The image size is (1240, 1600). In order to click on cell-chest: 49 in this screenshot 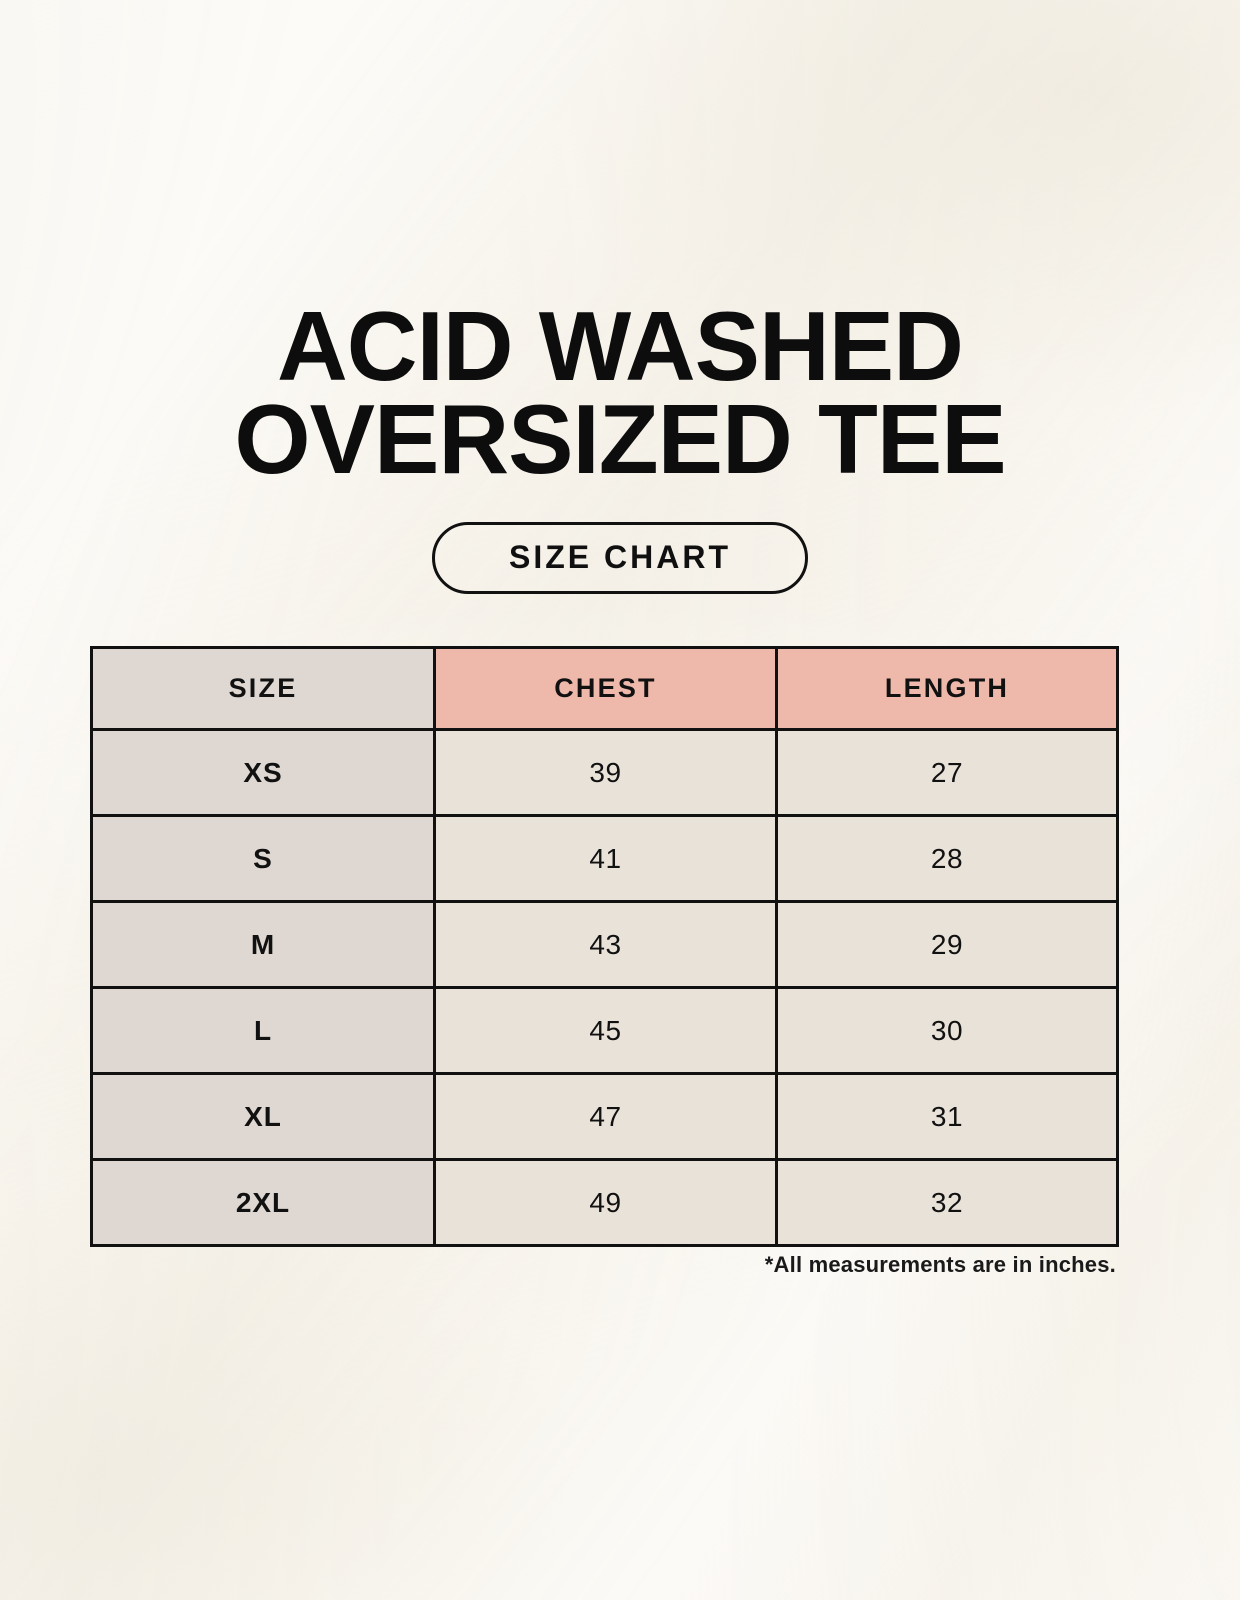, I will do `click(605, 1202)`.